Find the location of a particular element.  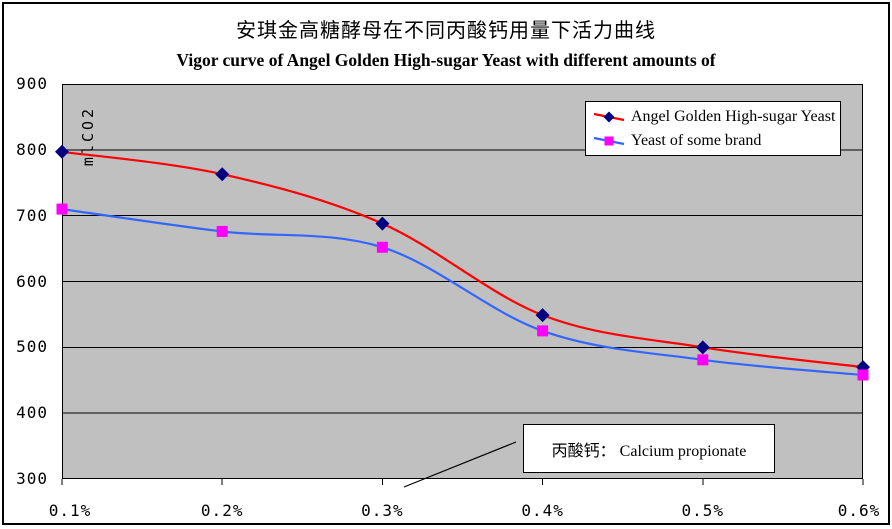

legend-diamond-marker-icon is located at coordinates (609, 117).